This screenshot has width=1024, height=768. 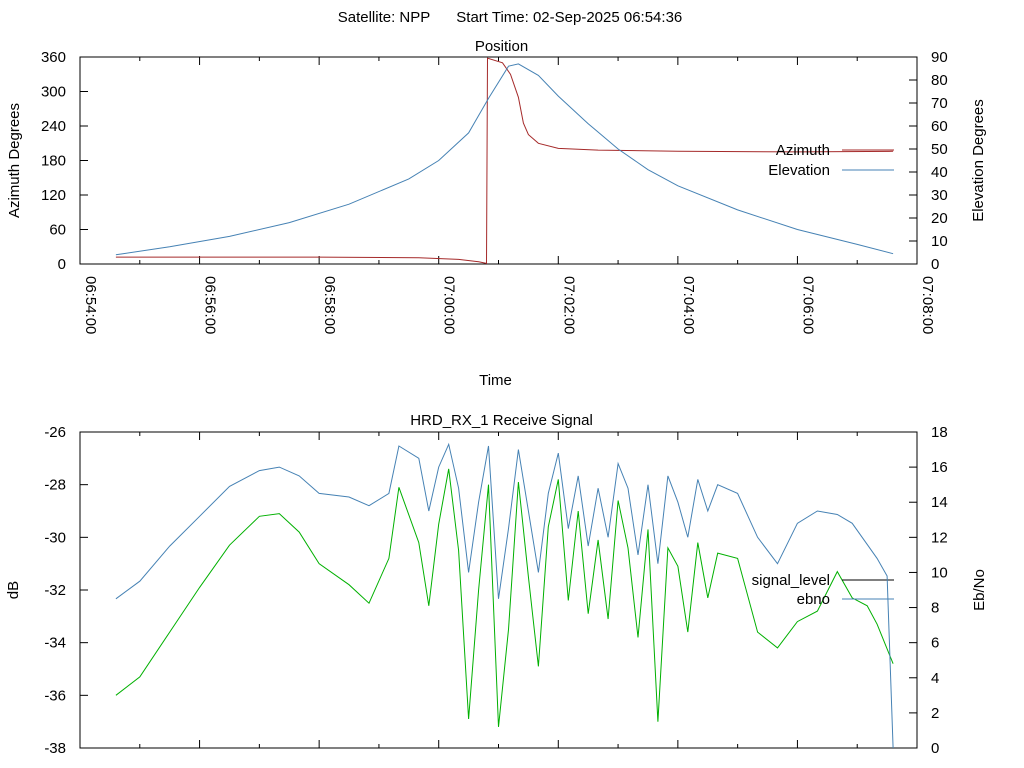 I want to click on y-axis-label: Azimuth Degrees, so click(x=14, y=160).